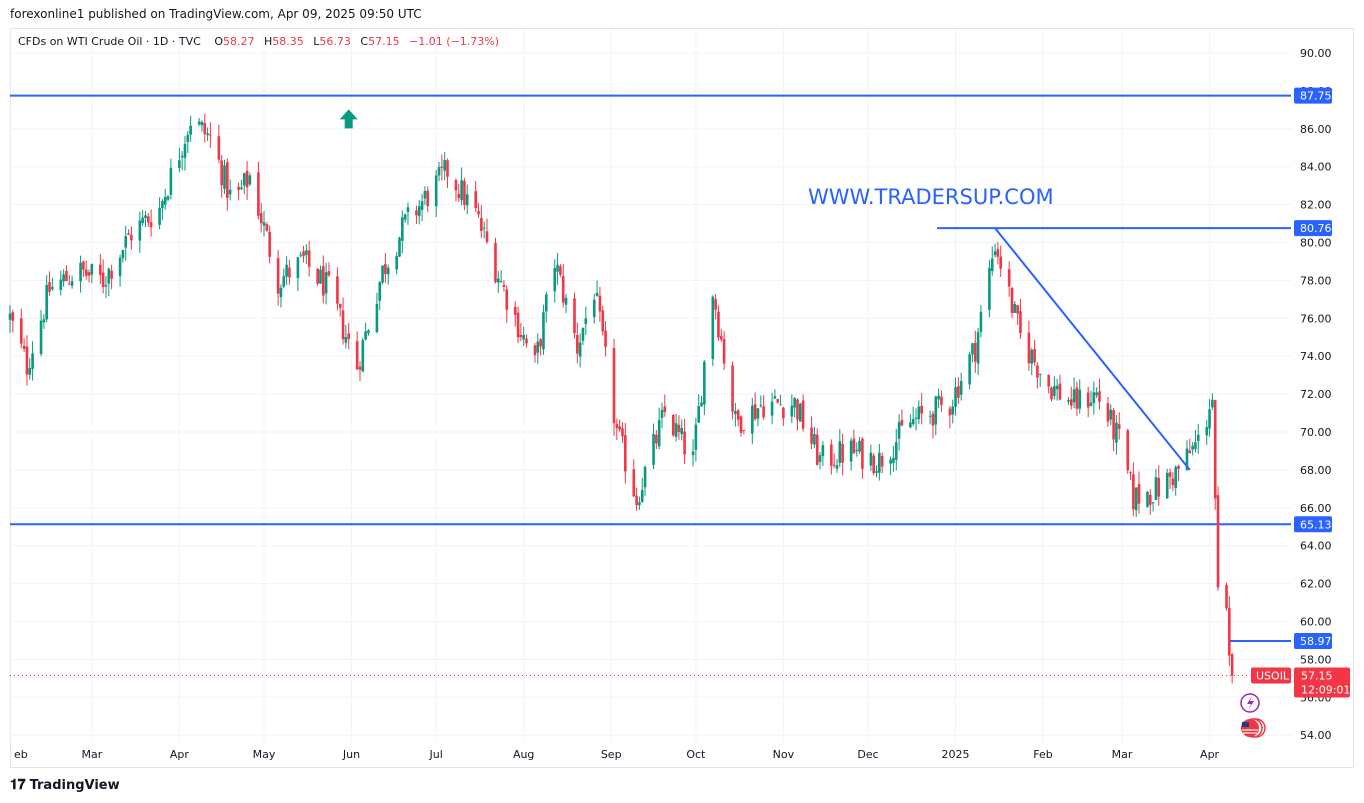  Describe the element at coordinates (454, 41) in the screenshot. I see `change-value: −1.01 (−1.73%)` at that location.